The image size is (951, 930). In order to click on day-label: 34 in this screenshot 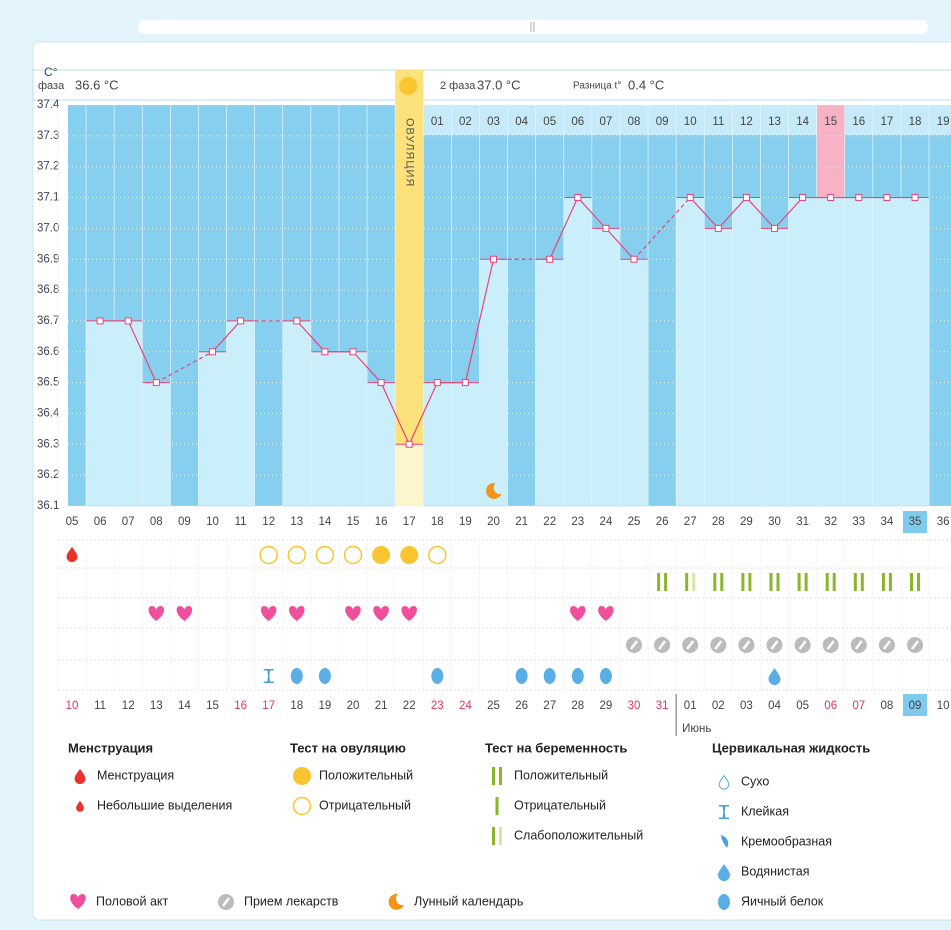, I will do `click(887, 522)`.